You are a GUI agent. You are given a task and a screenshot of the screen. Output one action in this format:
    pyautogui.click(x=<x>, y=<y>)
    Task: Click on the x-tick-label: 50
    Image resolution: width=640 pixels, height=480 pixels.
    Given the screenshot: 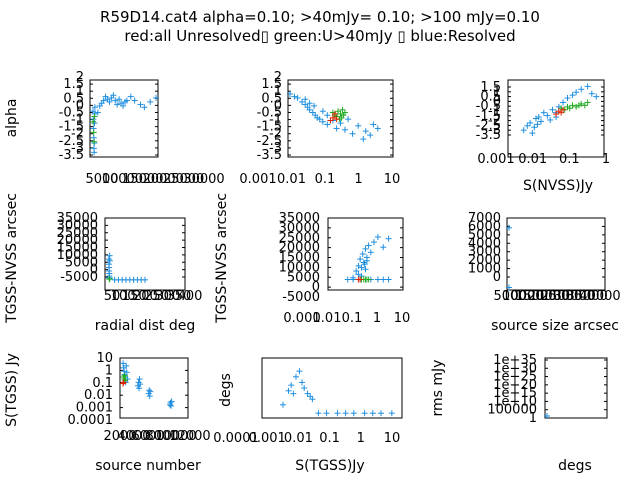 What is the action you would take?
    pyautogui.click(x=112, y=296)
    